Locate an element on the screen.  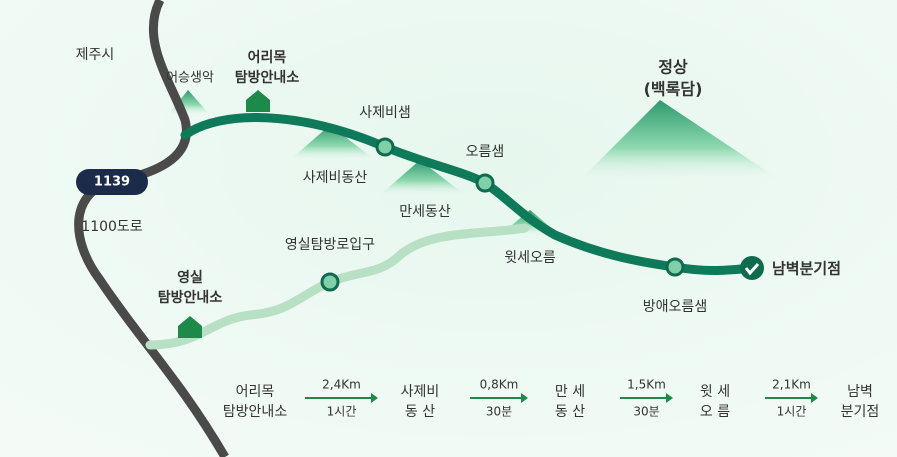
place-label: 만세동산 is located at coordinates (425, 212).